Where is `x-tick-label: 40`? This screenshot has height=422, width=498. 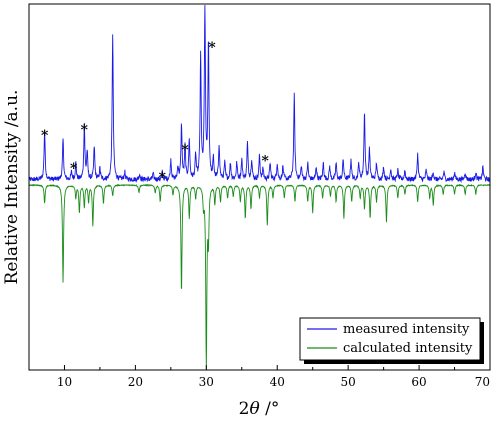
x-tick-label: 40 is located at coordinates (277, 382).